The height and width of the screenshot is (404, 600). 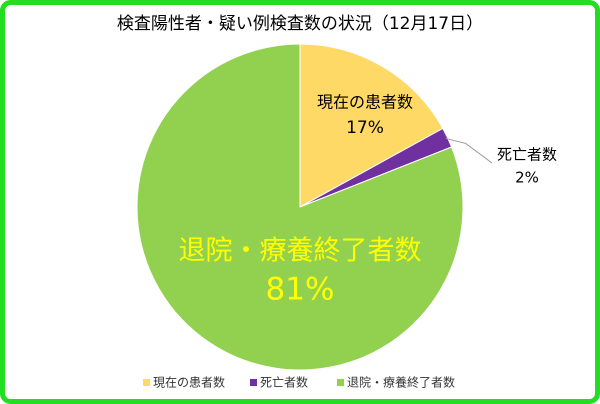 I want to click on value-label: 17%, so click(x=365, y=128).